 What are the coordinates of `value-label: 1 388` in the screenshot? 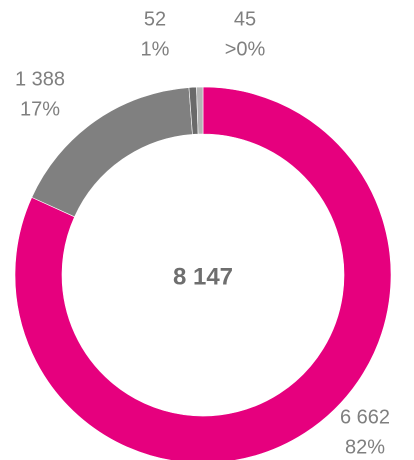 It's located at (40, 79).